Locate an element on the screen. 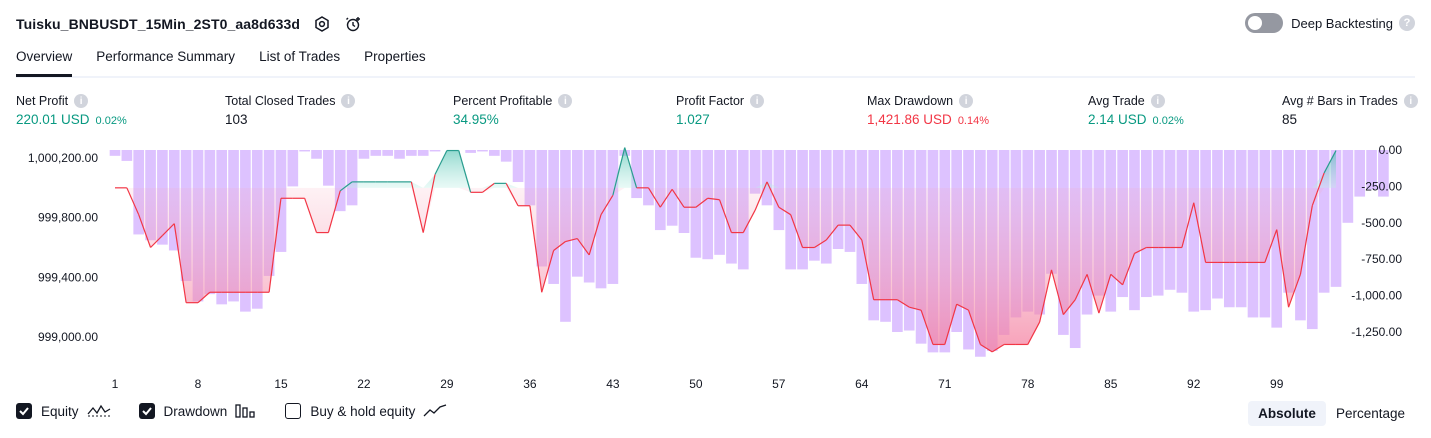 Image resolution: width=1431 pixels, height=438 pixels. legend-label: Drawdown is located at coordinates (195, 411).